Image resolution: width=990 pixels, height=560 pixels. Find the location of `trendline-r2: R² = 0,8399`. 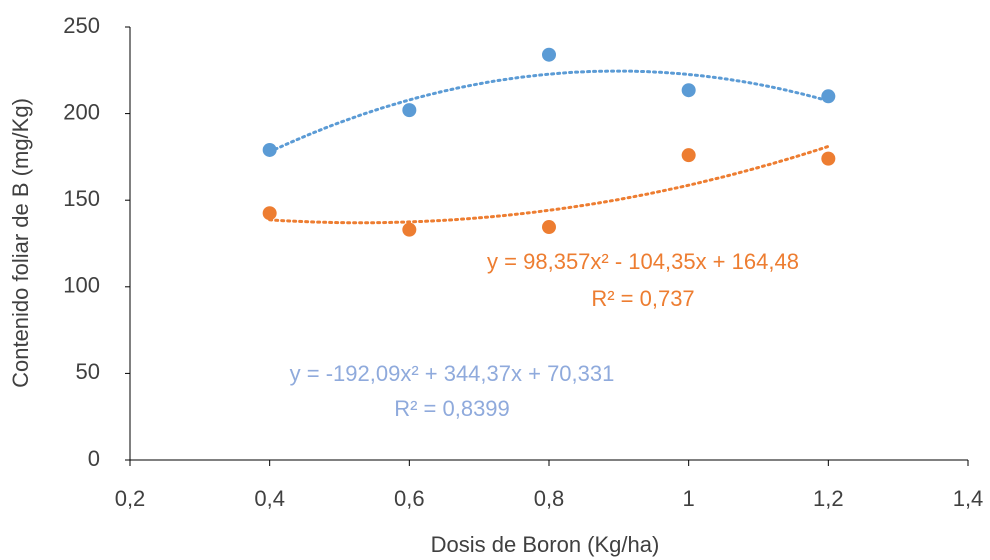

trendline-r2: R² = 0,8399 is located at coordinates (452, 408).